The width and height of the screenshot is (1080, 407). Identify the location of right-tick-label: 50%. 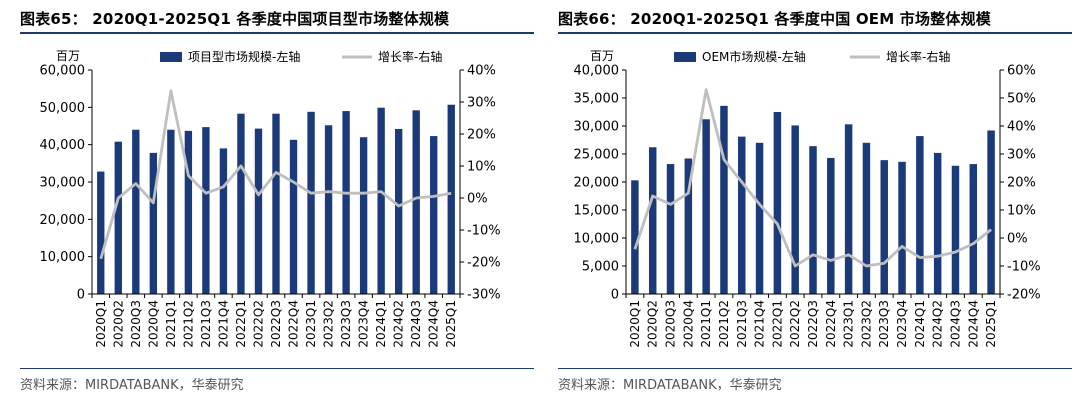
(1021, 99).